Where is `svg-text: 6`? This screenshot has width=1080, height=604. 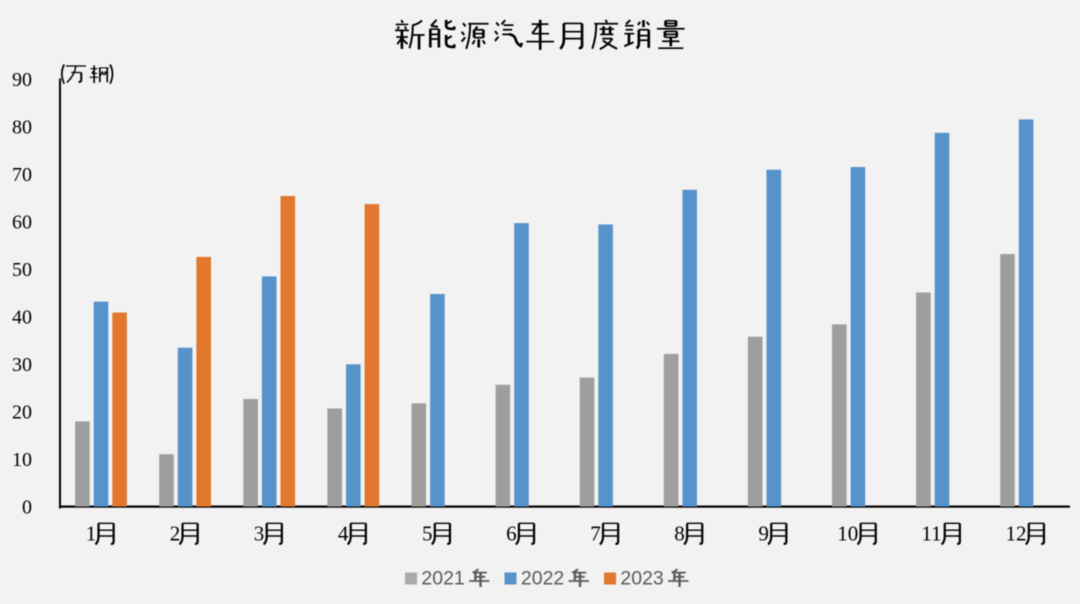
svg-text: 6 is located at coordinates (511, 534).